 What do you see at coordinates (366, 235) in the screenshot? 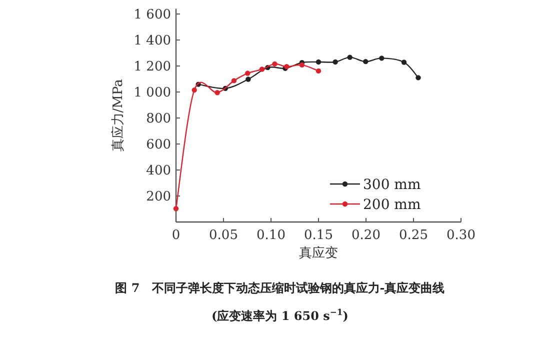
I see `x-tick-label: 0.20` at bounding box center [366, 235].